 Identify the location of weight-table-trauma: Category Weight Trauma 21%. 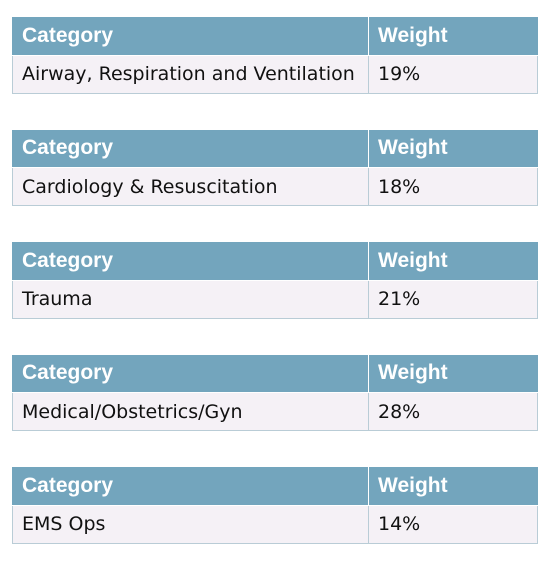
(275, 280).